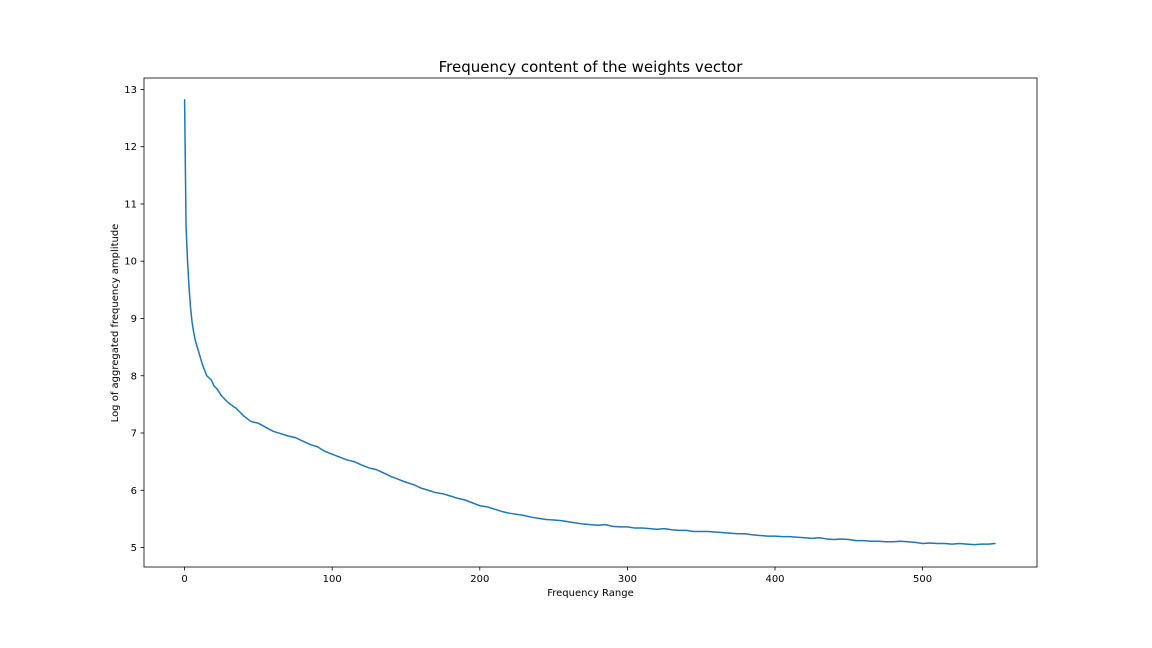 The image size is (1152, 648). What do you see at coordinates (922, 579) in the screenshot?
I see `x-tick-label: 500` at bounding box center [922, 579].